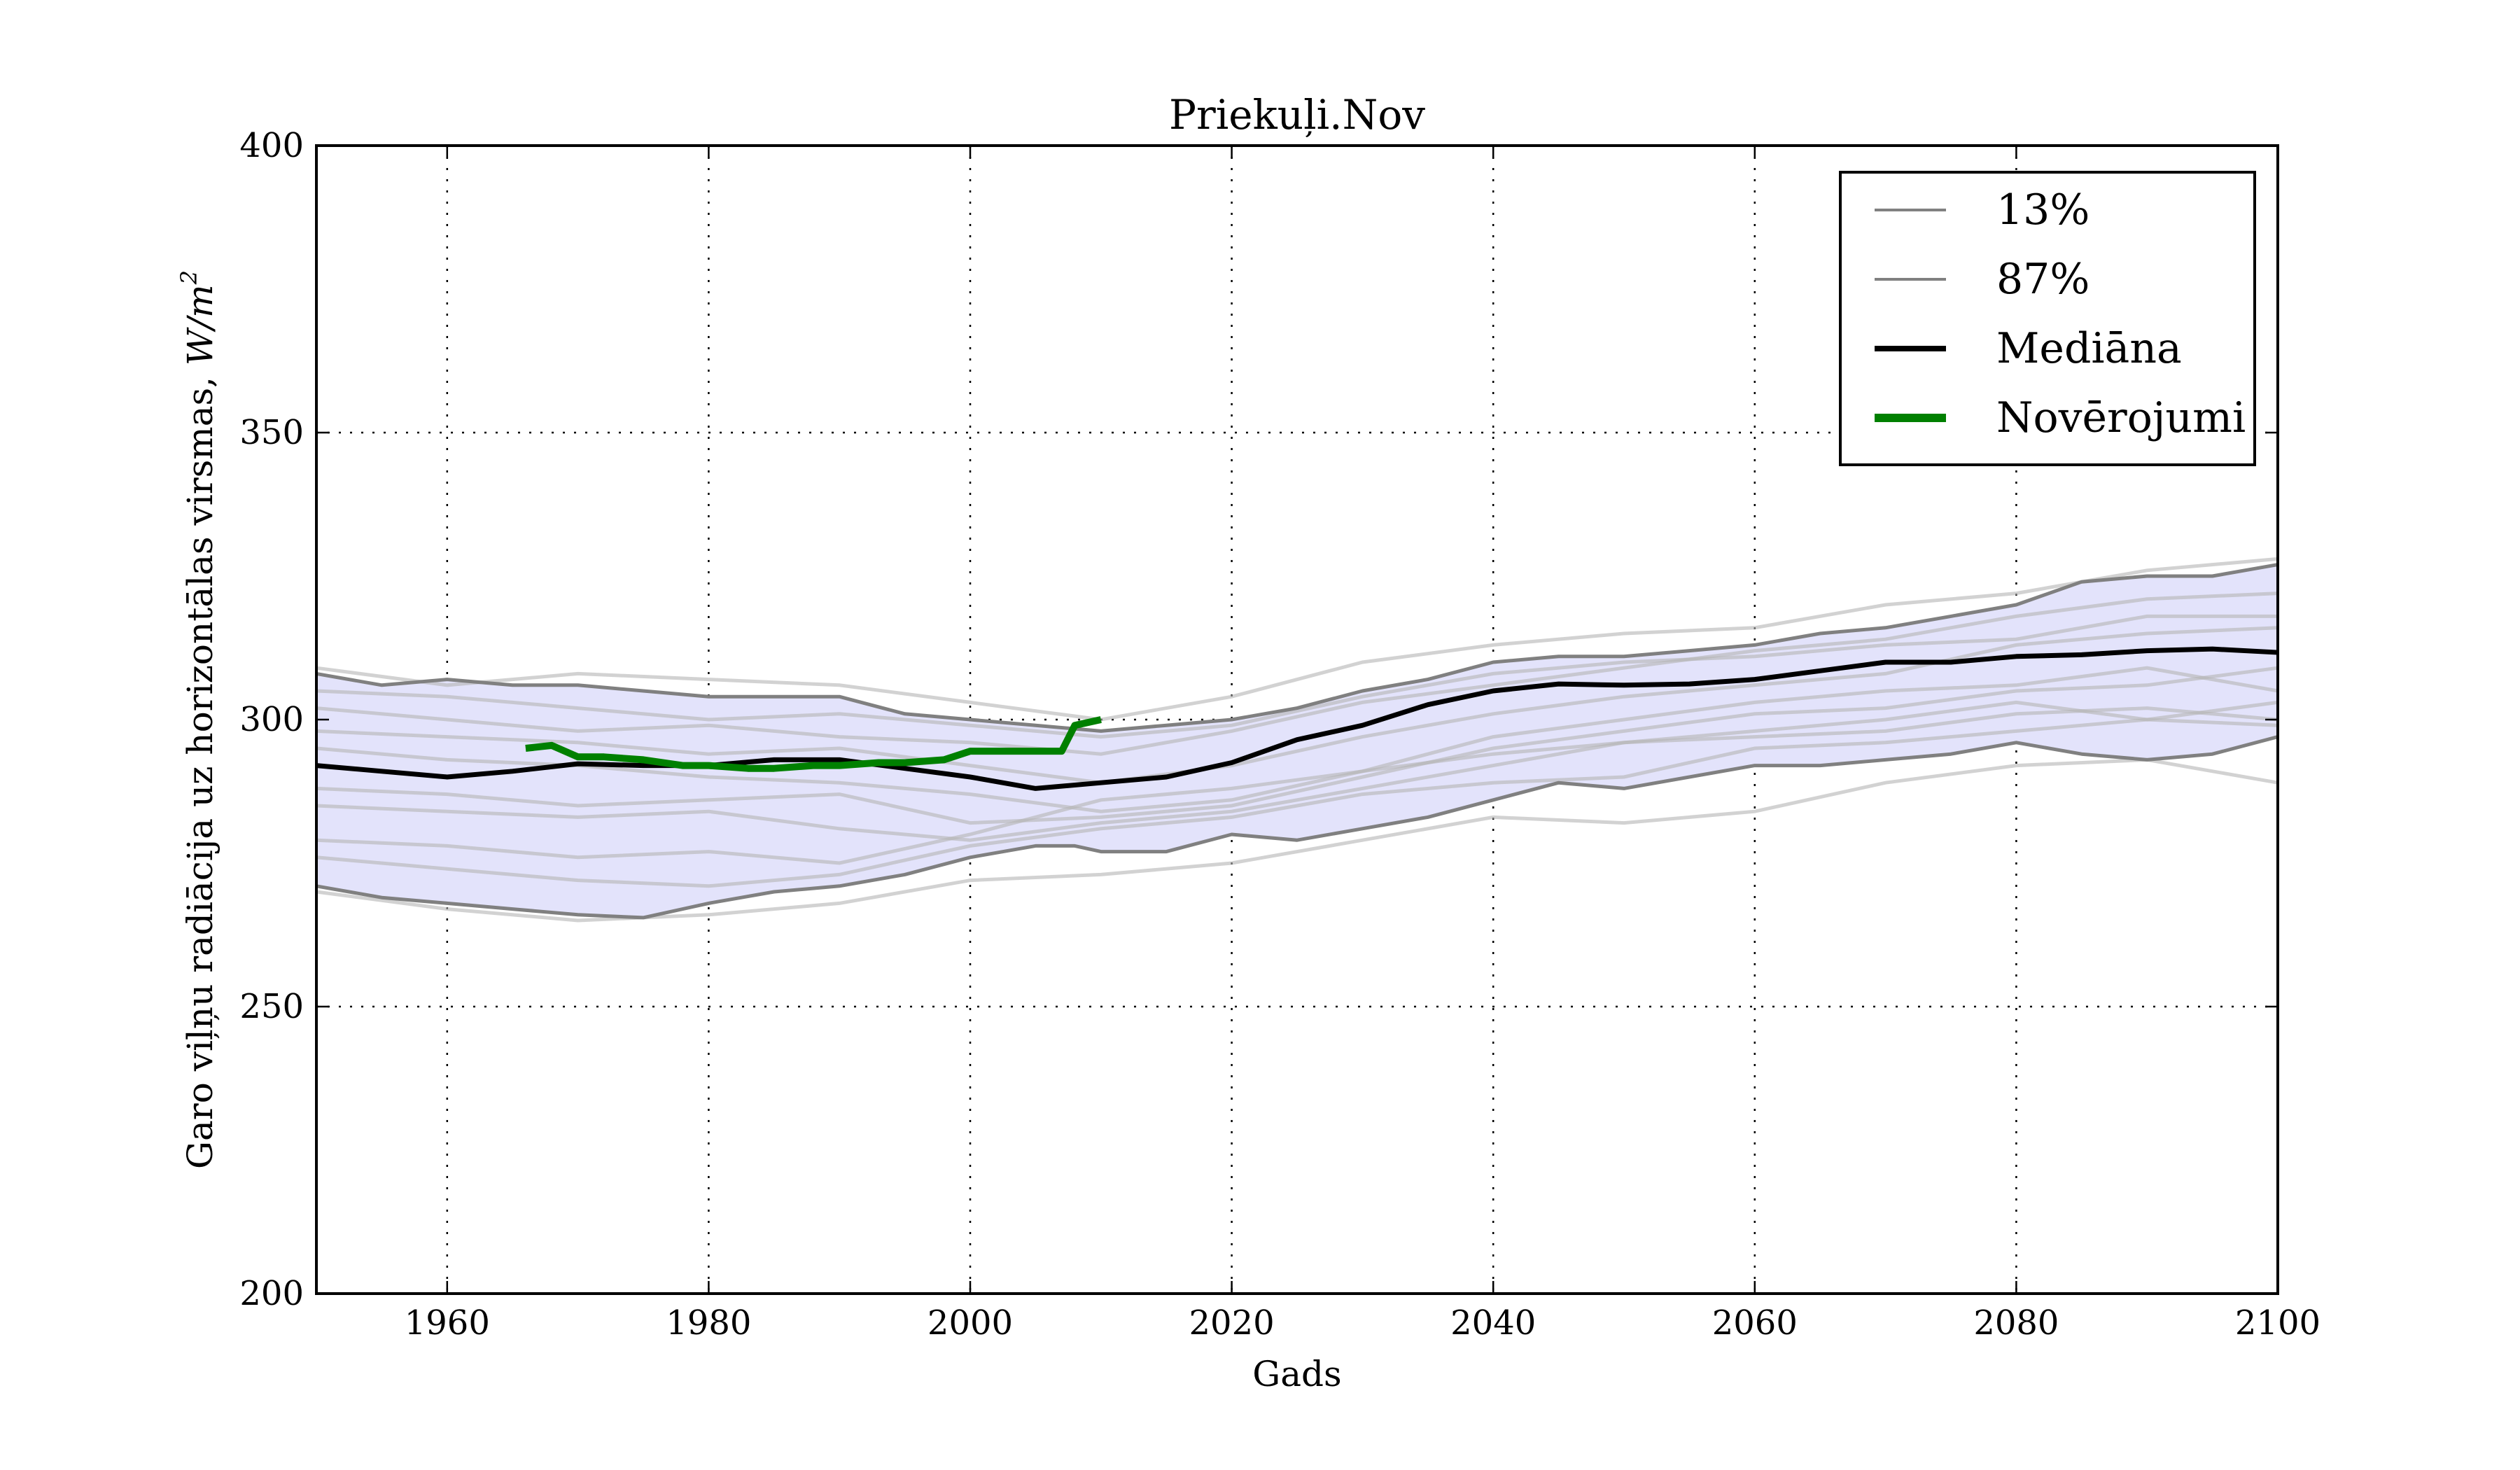 Image resolution: width=2520 pixels, height=1470 pixels. I want to click on x-tick-label: 2000, so click(970, 1323).